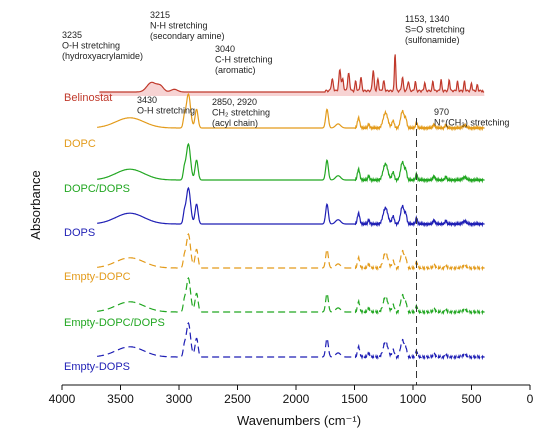 The image size is (550, 448). Describe the element at coordinates (235, 70) in the screenshot. I see `annotation-text: (aromatic)` at that location.